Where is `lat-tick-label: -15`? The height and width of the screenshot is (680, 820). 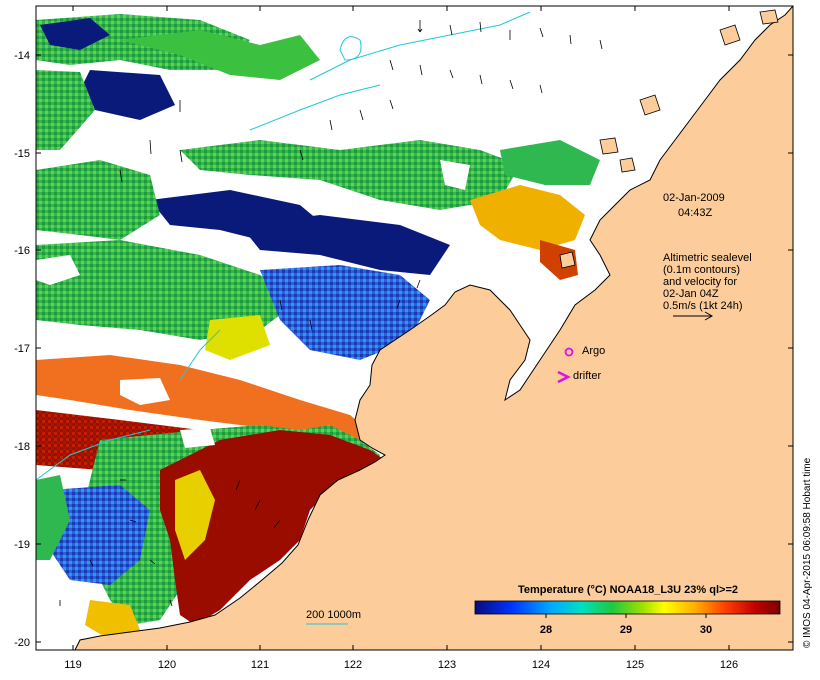
lat-tick-label: -15 is located at coordinates (22, 154).